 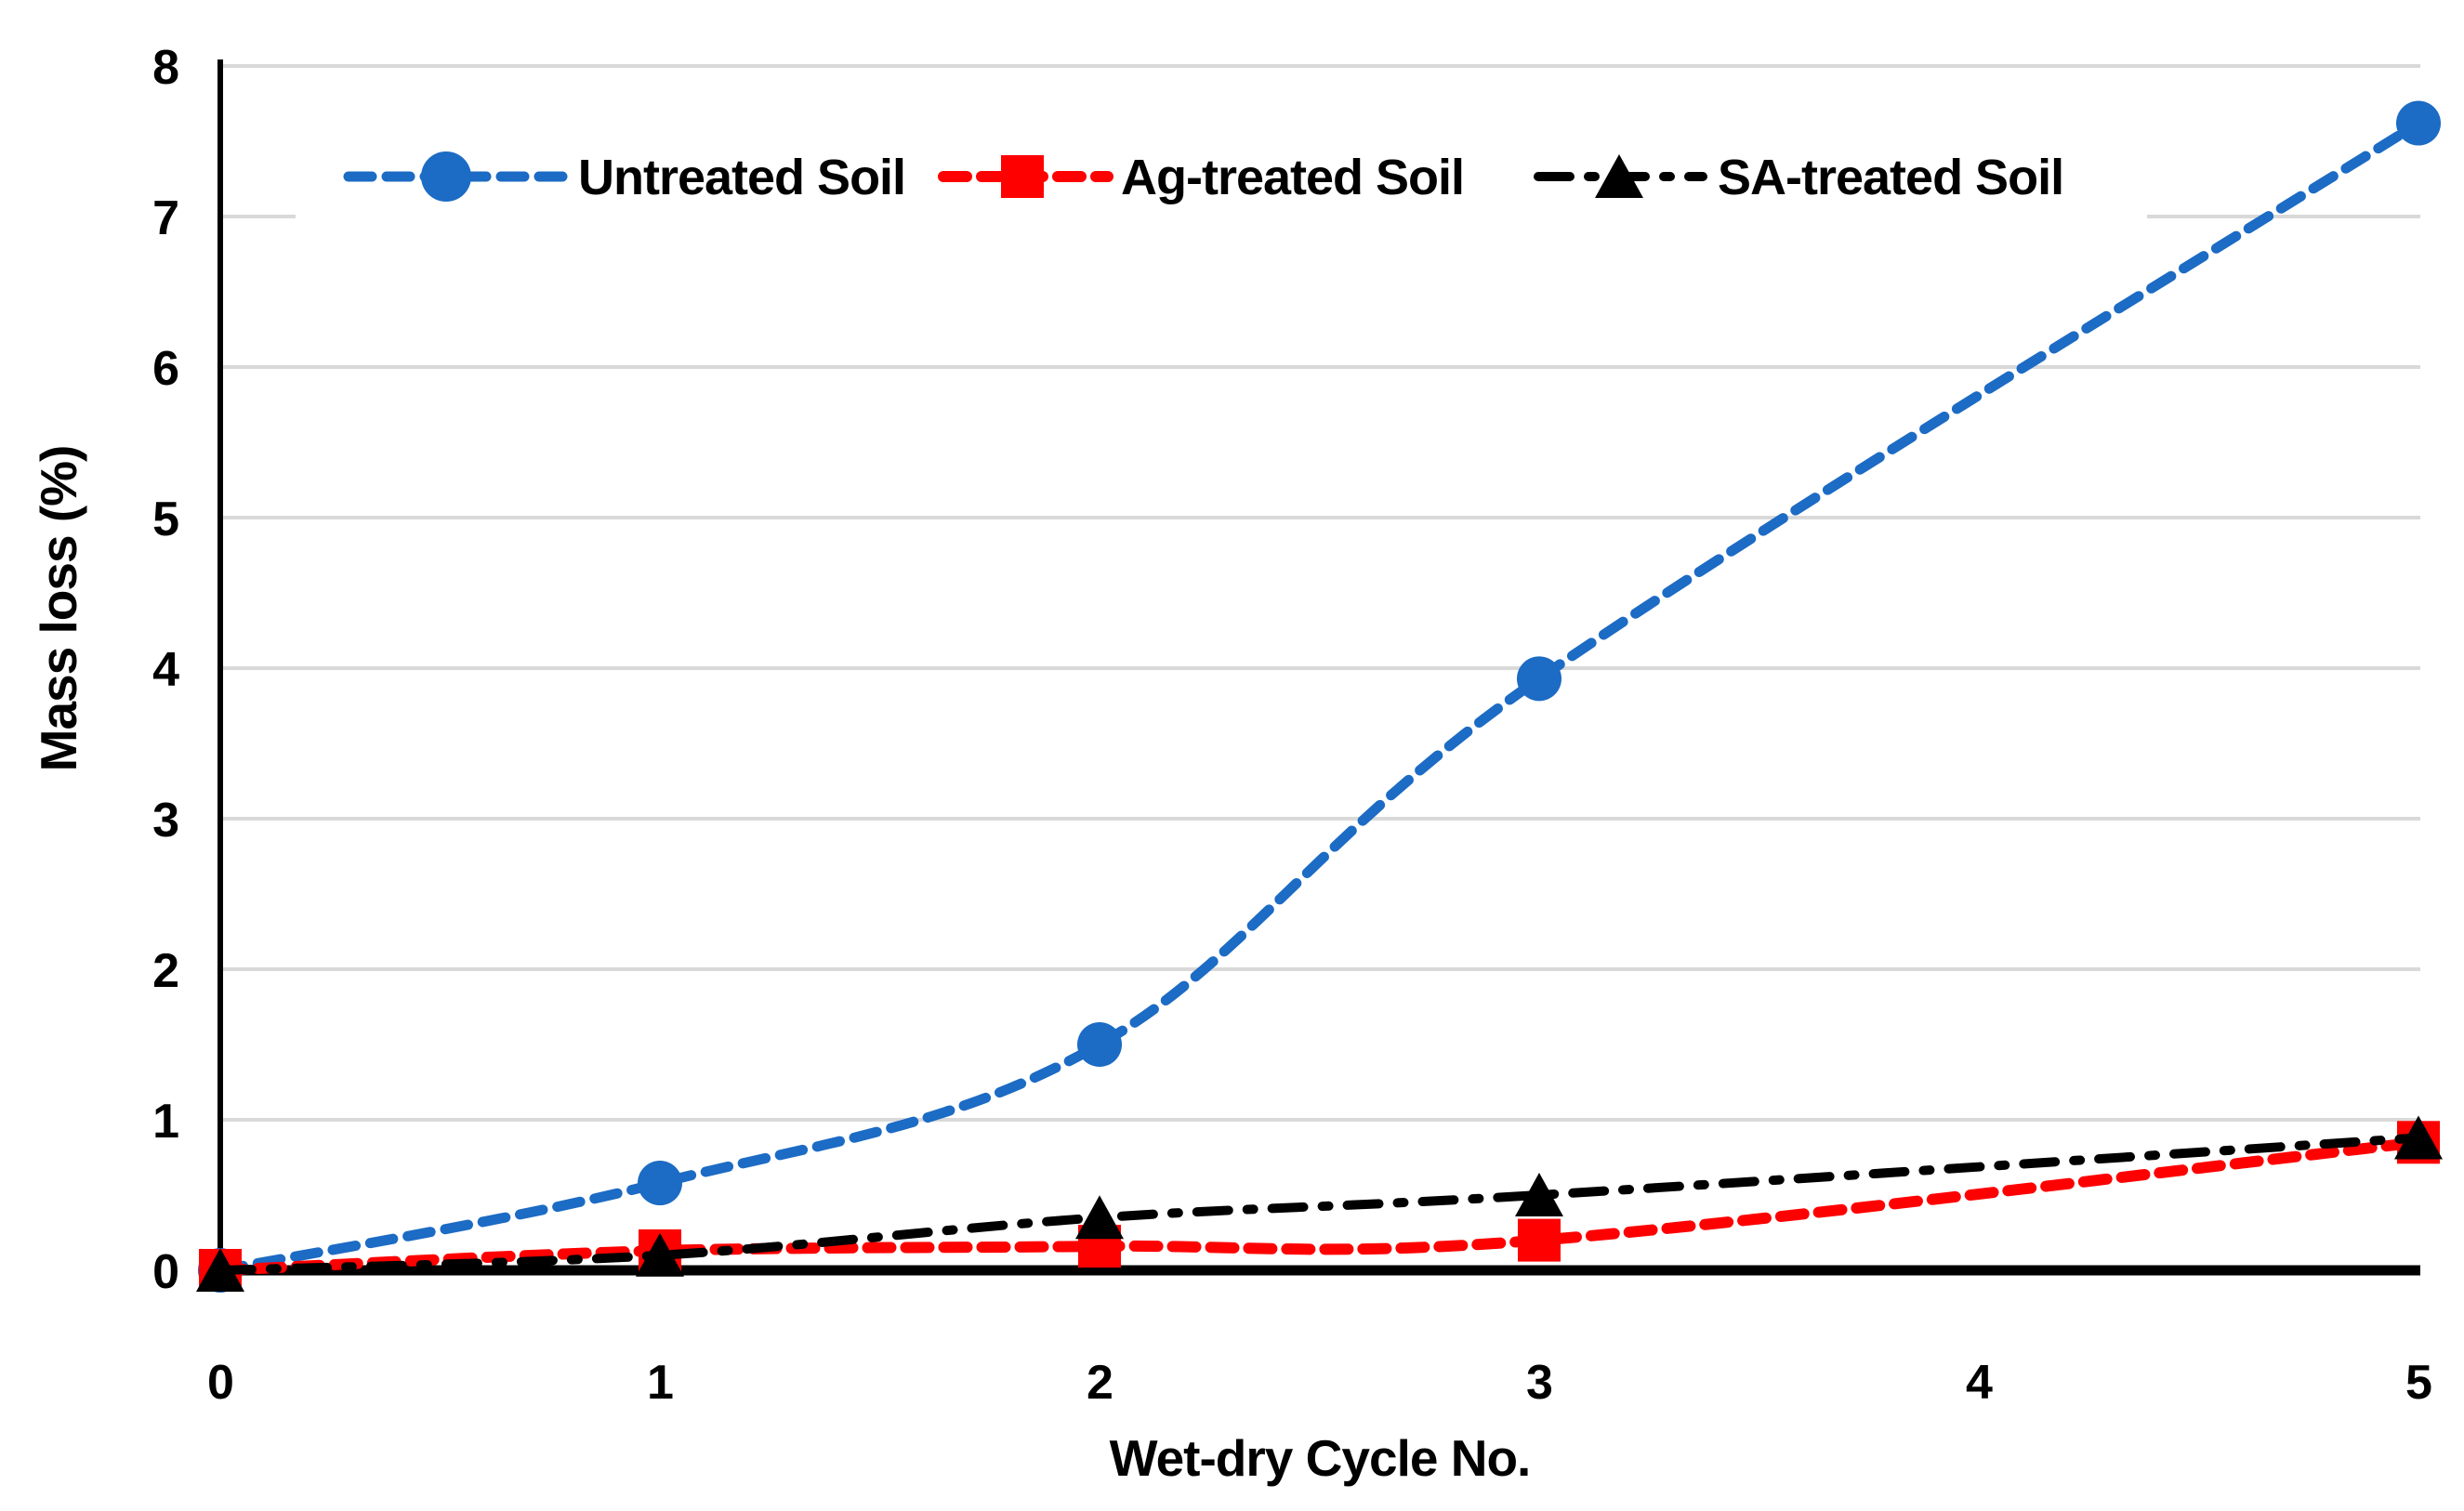 I want to click on y-tick-label-5: 5, so click(x=165, y=519).